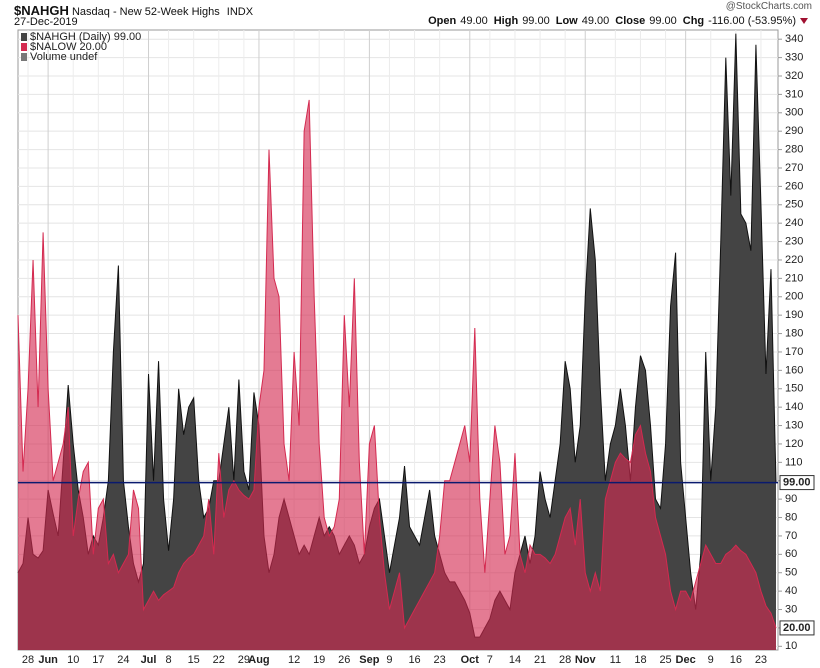  Describe the element at coordinates (586, 660) in the screenshot. I see `x-tick-label: Nov` at that location.